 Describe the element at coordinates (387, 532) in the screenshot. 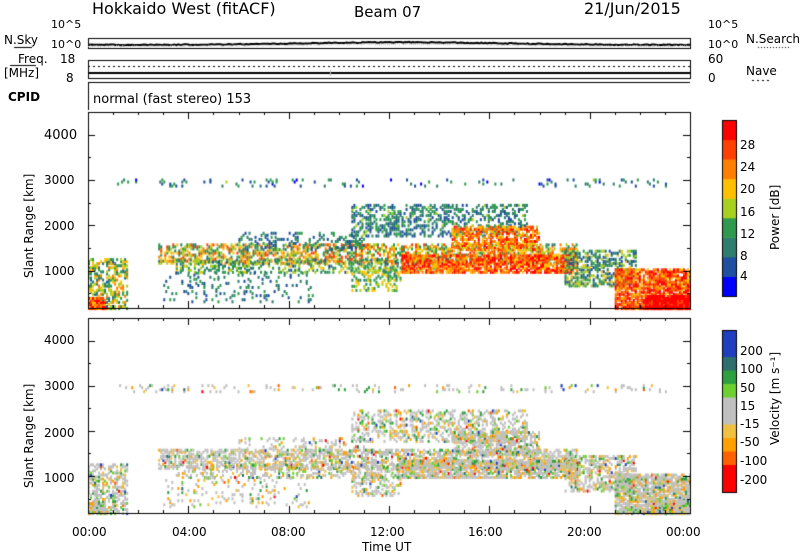

I see `xtick-1200: 12:00` at that location.